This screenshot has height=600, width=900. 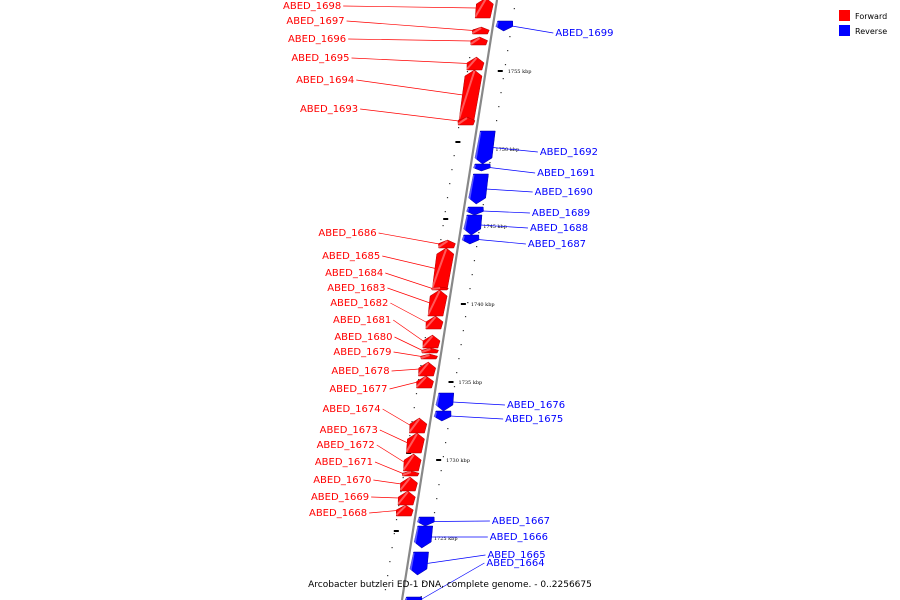 I want to click on tick-label: 1740 kbp, so click(x=483, y=305).